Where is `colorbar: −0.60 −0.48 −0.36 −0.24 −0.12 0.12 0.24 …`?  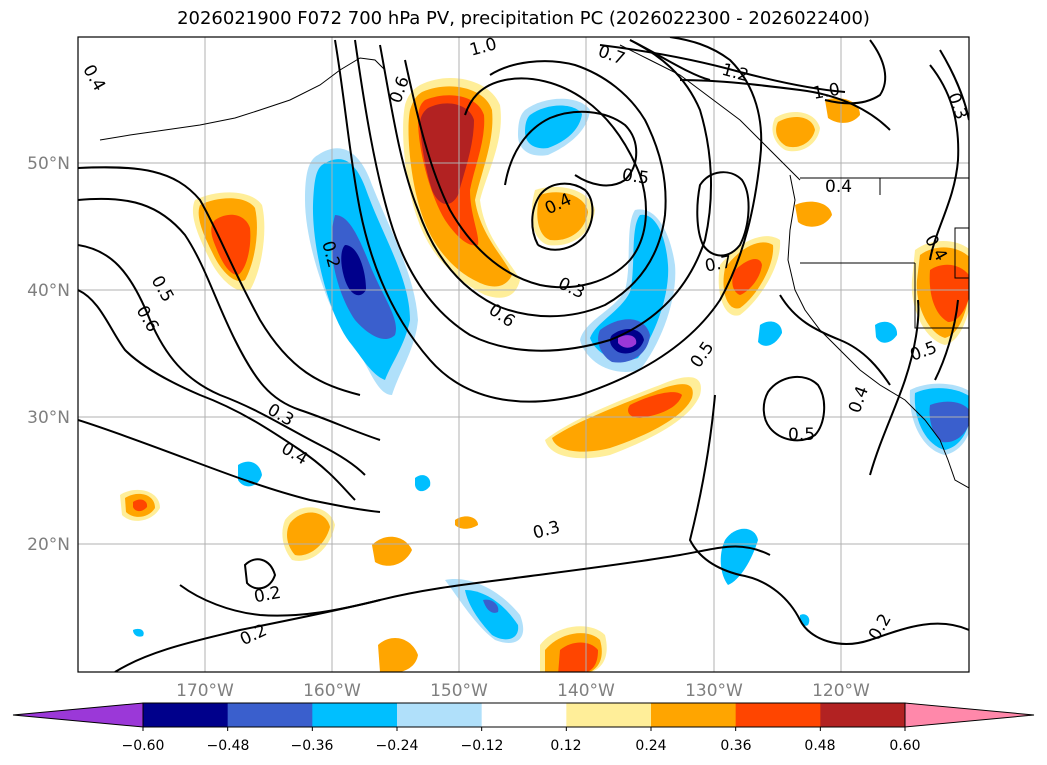
colorbar: −0.60 −0.48 −0.36 −0.24 −0.12 0.12 0.24 … is located at coordinates (523, 728).